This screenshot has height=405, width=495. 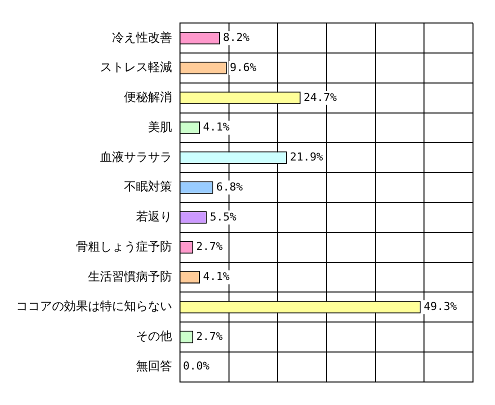 I want to click on y-tick-label: ココアの効果は特に知らない, so click(x=94, y=306).